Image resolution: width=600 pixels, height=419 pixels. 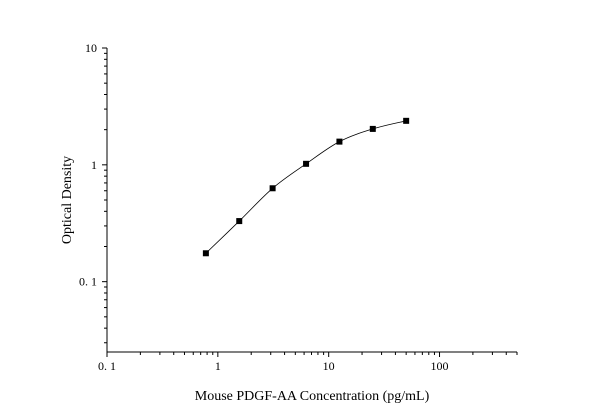 What do you see at coordinates (88, 282) in the screenshot?
I see `y-tick-label: 0. 1` at bounding box center [88, 282].